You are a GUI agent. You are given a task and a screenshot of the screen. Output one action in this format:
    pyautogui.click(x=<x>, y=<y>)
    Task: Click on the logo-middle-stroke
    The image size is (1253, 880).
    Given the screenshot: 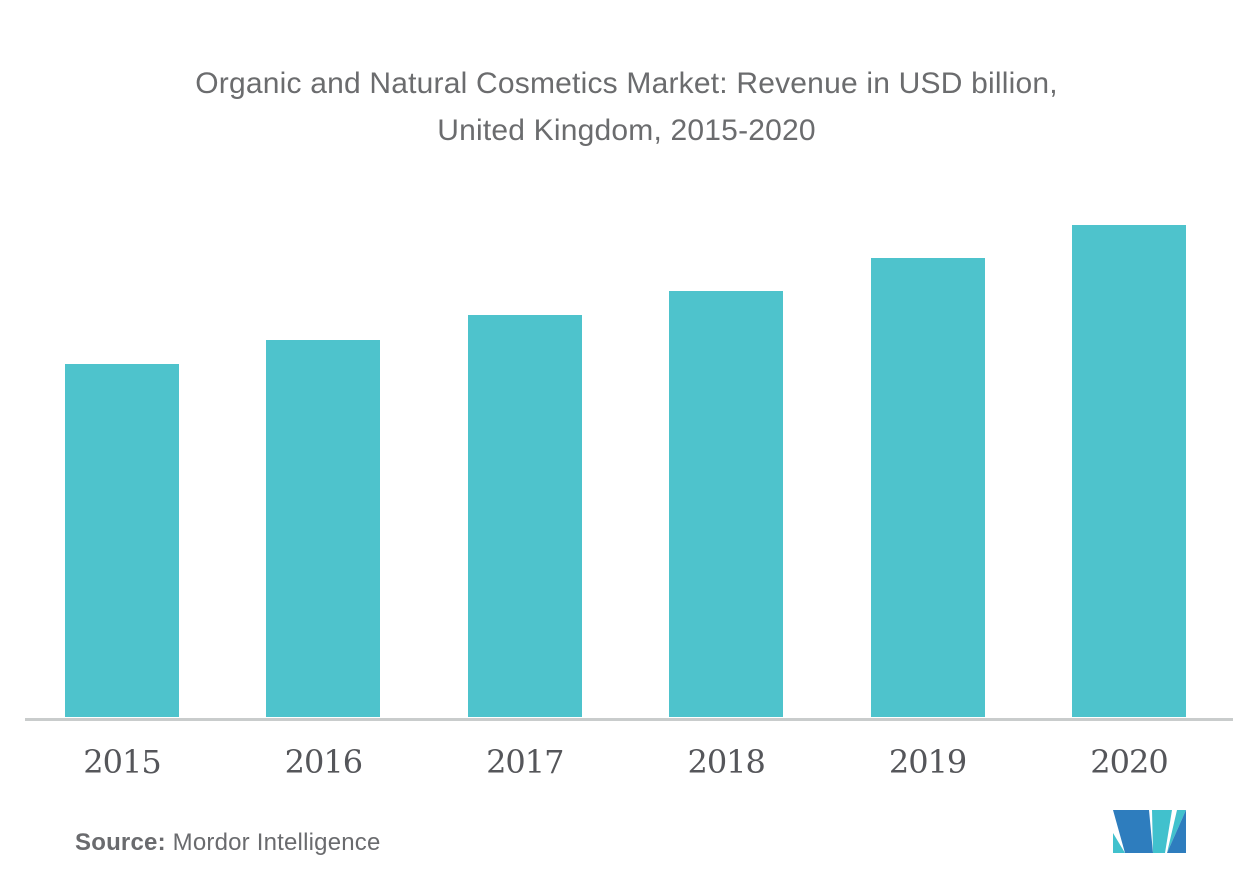 What is the action you would take?
    pyautogui.click(x=1162, y=831)
    